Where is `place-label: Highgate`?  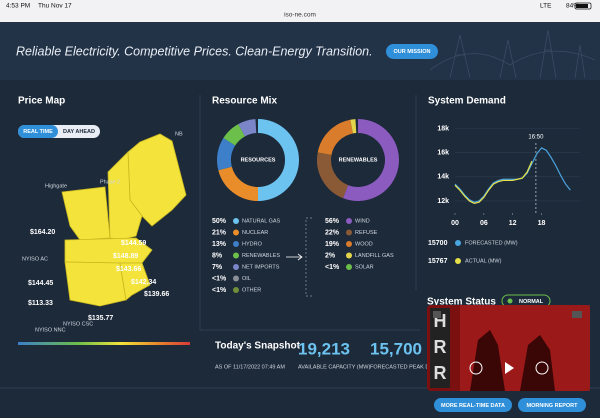 place-label: Highgate is located at coordinates (56, 186).